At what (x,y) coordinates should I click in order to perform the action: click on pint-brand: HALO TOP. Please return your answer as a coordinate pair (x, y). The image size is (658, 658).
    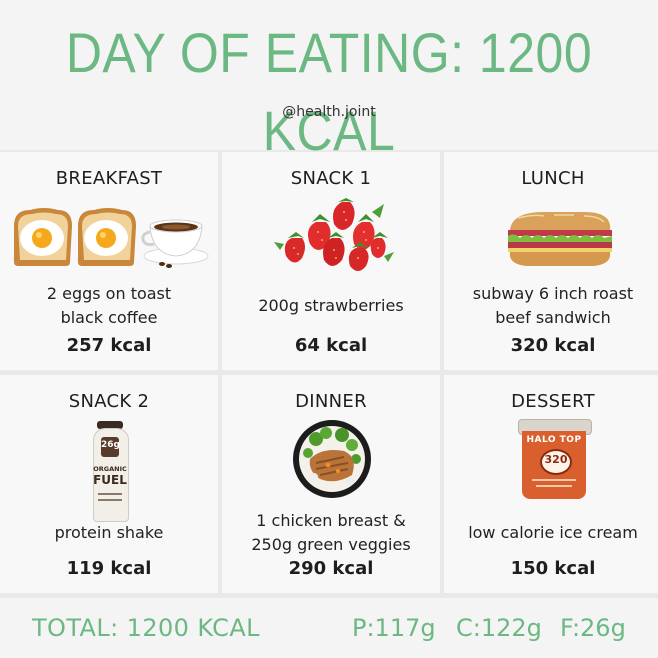
    Looking at the image, I should click on (554, 440).